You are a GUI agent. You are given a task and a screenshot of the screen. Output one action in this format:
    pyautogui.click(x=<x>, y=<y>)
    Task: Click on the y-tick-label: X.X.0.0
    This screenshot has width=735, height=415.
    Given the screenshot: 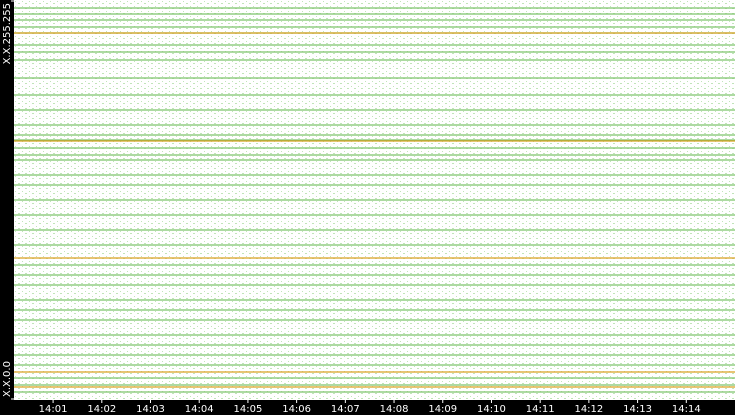 What is the action you would take?
    pyautogui.click(x=7, y=379)
    